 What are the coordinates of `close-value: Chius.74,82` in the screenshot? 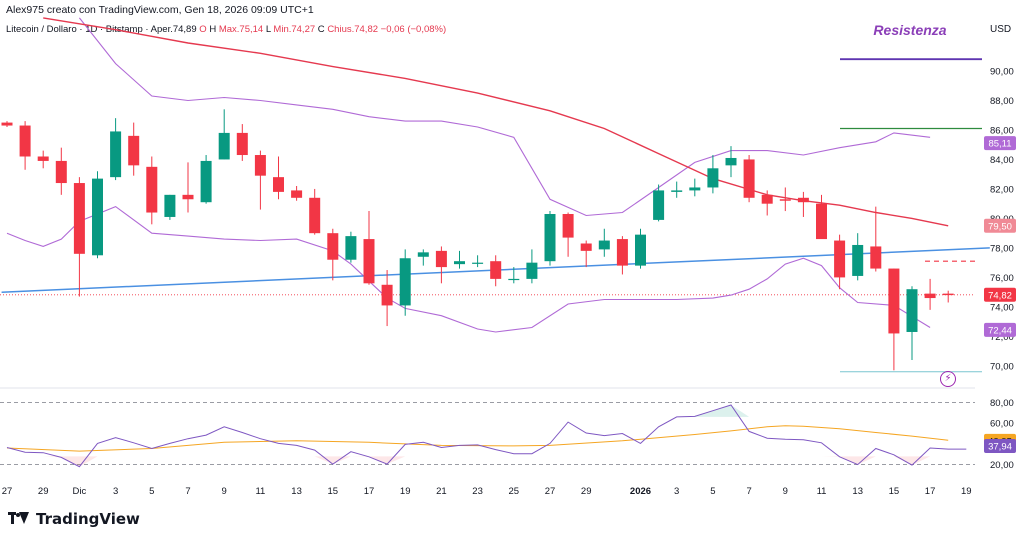 It's located at (353, 29).